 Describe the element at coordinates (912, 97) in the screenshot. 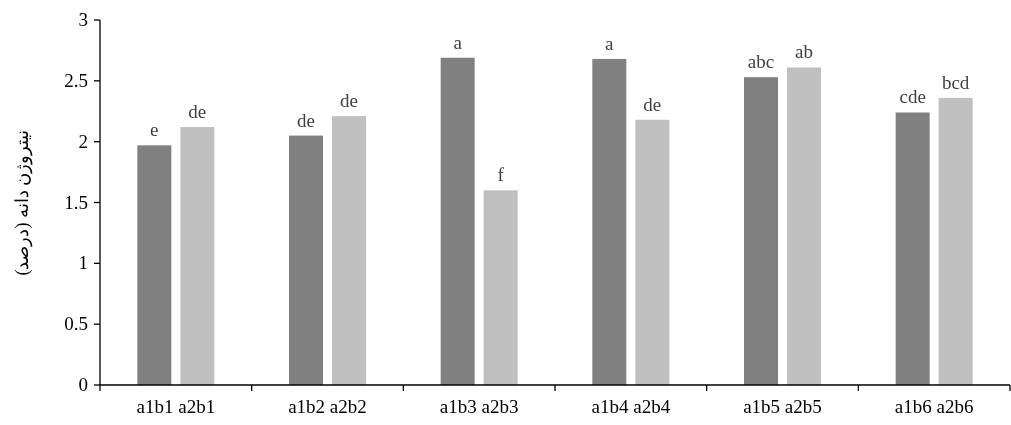

I see `data-label: cde` at that location.